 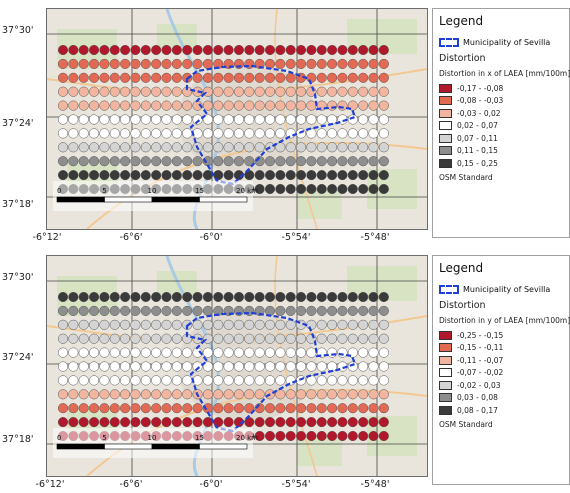 I want to click on boundary-swatch-icon, so click(x=449, y=289).